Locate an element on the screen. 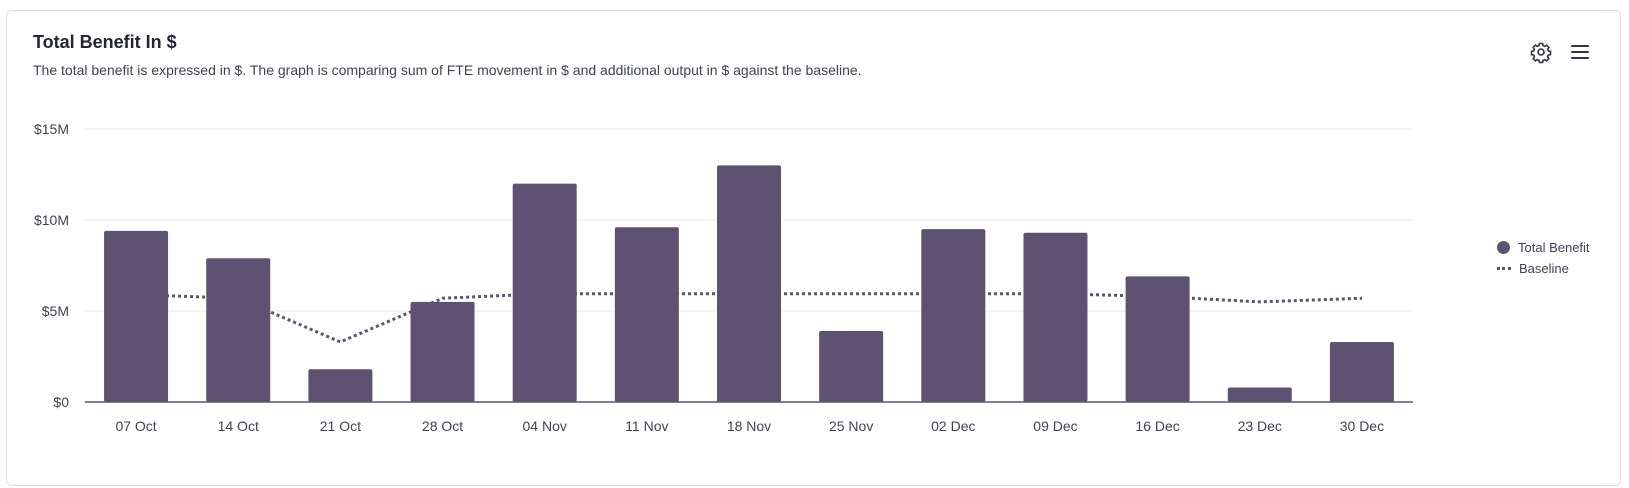 This screenshot has height=488, width=1629. y-axis-ticks: $0 $5M $10M $15M is located at coordinates (51, 265).